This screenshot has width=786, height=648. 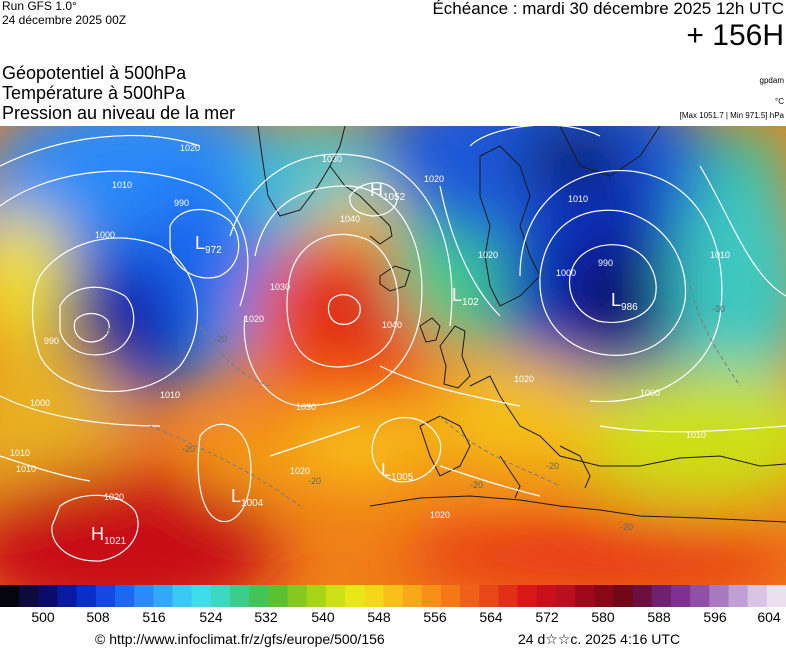 What do you see at coordinates (109, 535) in the screenshot?
I see `high-center-label: H1021` at bounding box center [109, 535].